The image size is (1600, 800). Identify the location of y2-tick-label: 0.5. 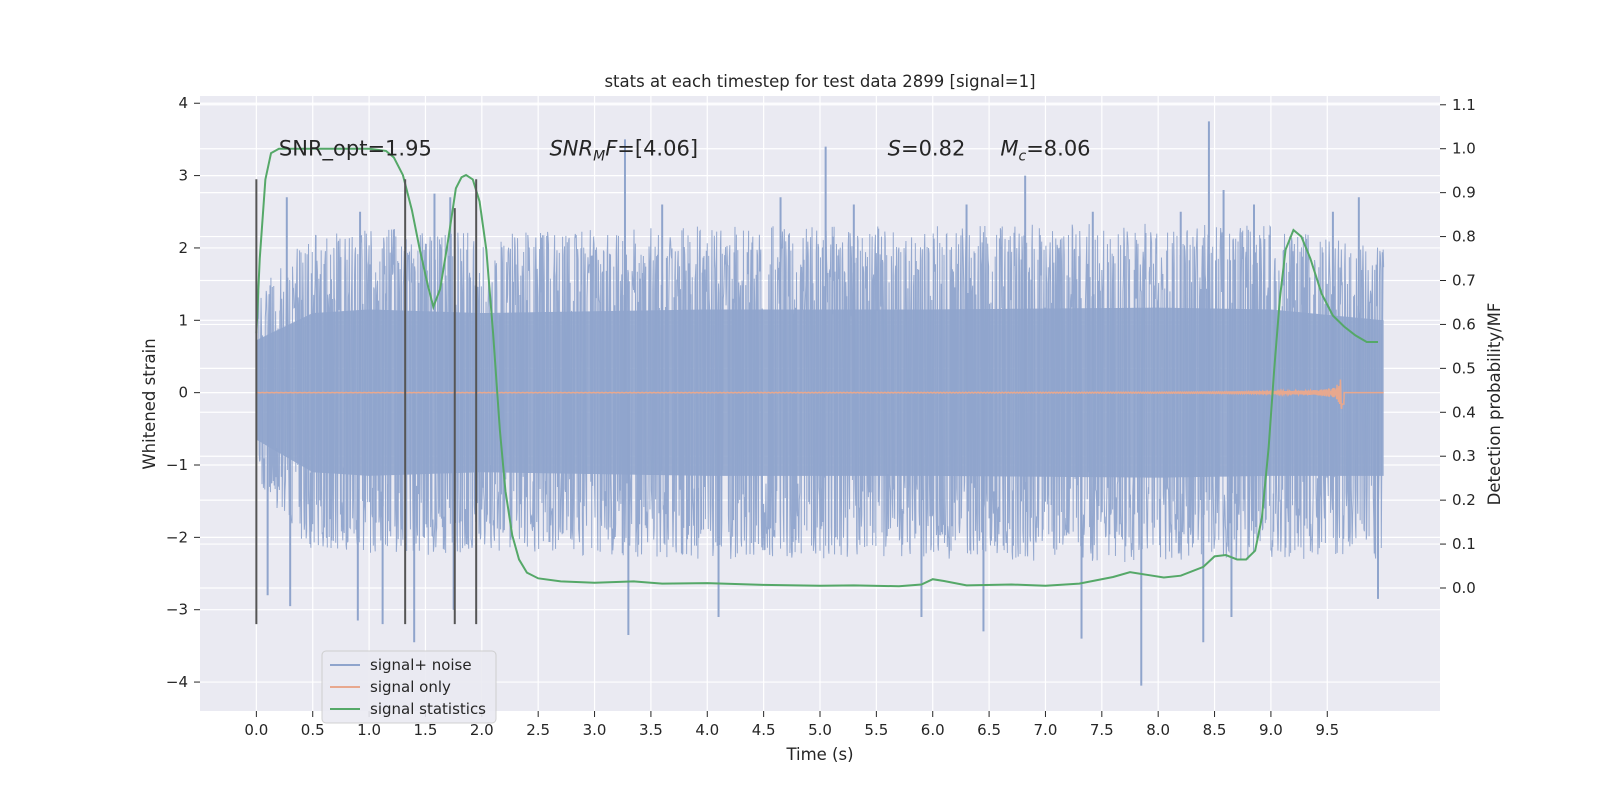
(1464, 368).